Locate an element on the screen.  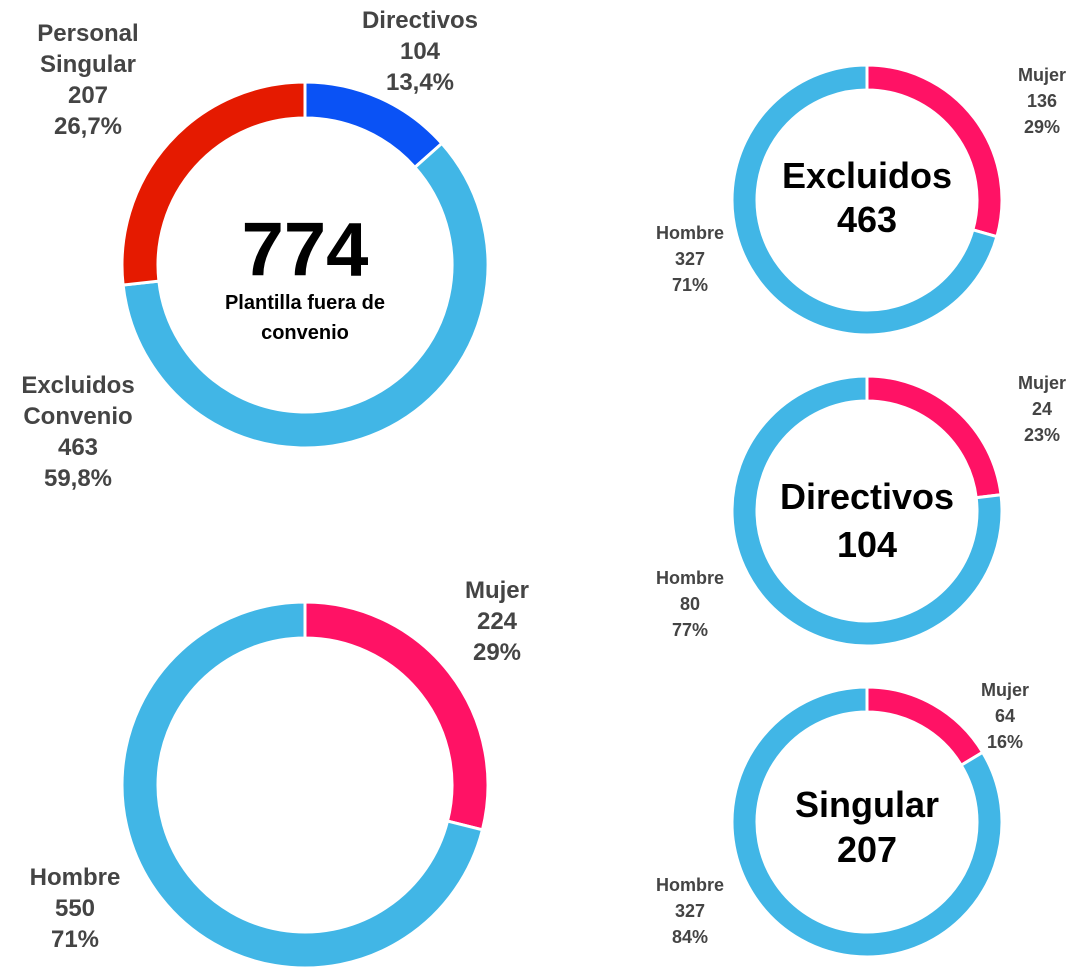
segment-value: 550 is located at coordinates (75, 908).